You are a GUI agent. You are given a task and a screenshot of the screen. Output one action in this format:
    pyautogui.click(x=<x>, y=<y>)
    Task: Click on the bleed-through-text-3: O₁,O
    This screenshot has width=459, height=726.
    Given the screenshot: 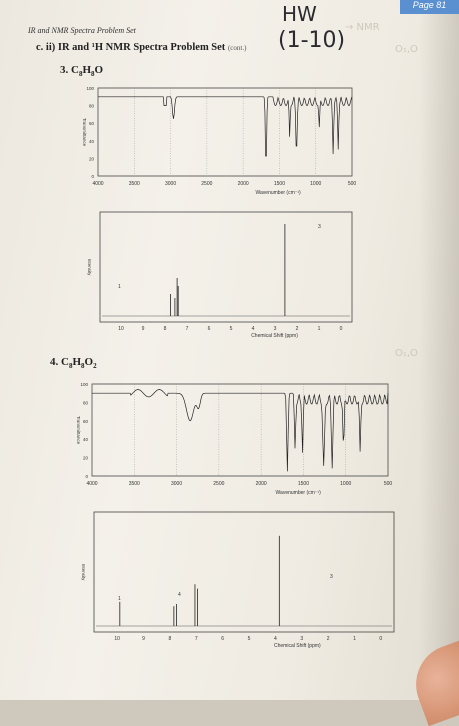 What is the action you would take?
    pyautogui.click(x=406, y=353)
    